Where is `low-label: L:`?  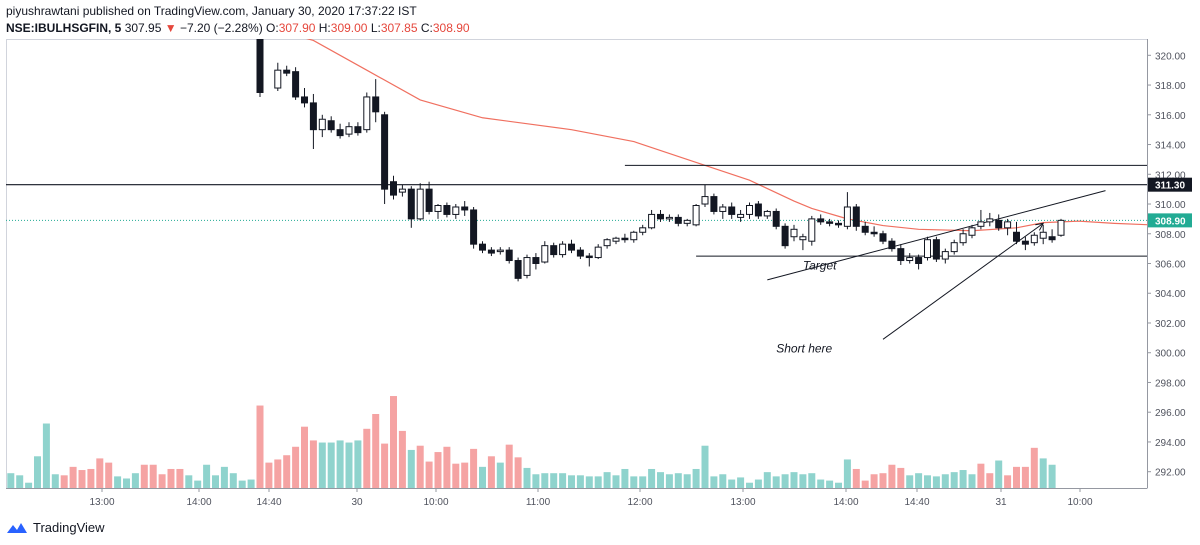 low-label: L: is located at coordinates (375, 28).